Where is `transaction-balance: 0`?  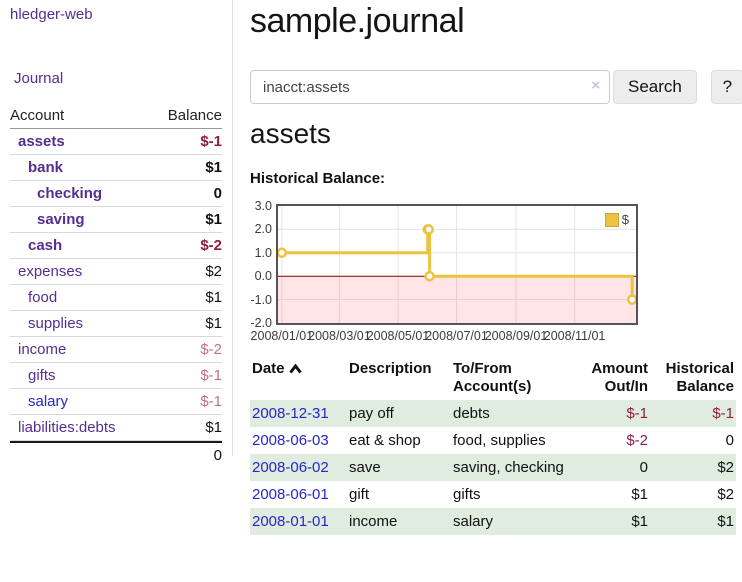
transaction-balance: 0 is located at coordinates (729, 440).